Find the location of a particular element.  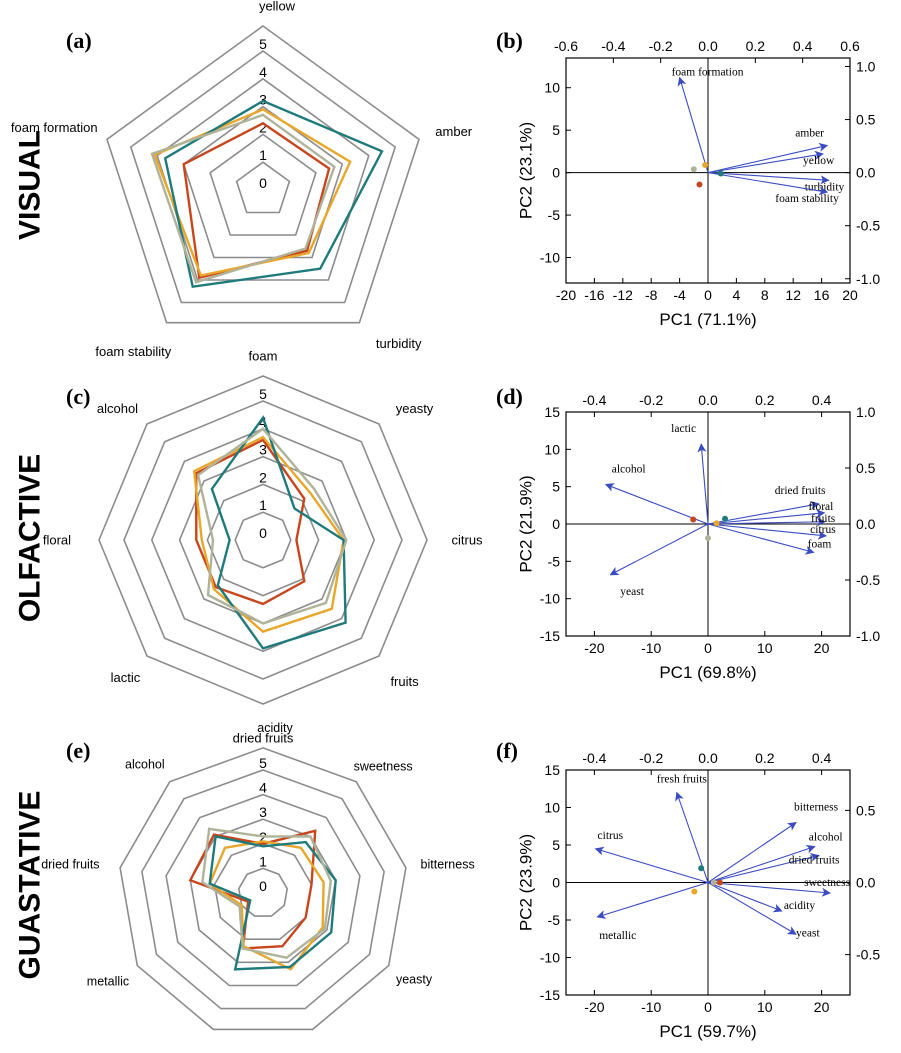

x-tick-label: 8 is located at coordinates (765, 295).